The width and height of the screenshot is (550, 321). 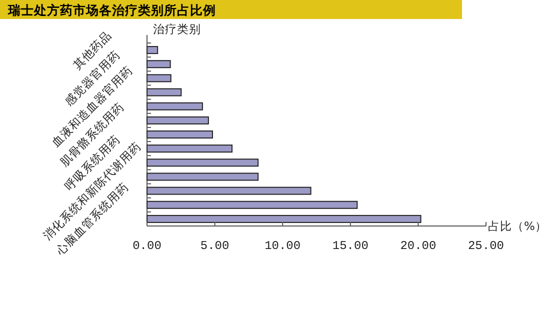 I want to click on y-axis-title: 治疗类别, so click(x=177, y=29).